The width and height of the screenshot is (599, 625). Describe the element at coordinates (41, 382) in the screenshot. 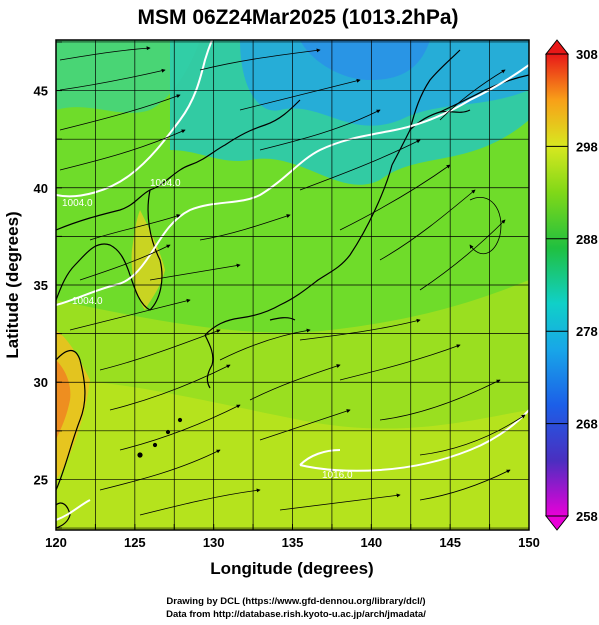

I see `y-tick-label: 30` at that location.